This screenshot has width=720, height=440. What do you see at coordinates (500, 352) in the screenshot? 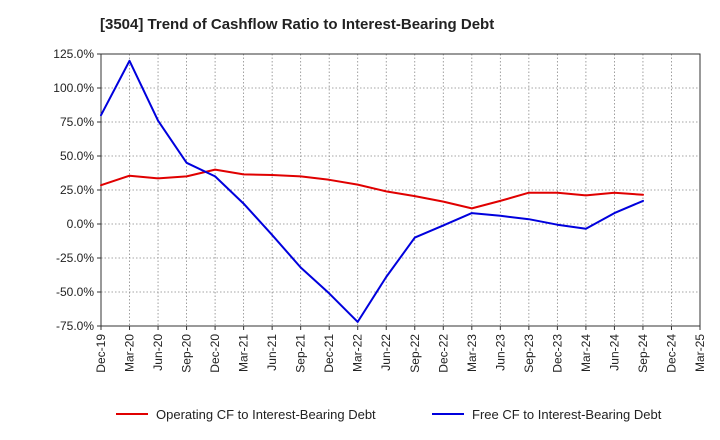
I see `x-tick-label: Jun-23` at bounding box center [500, 352].